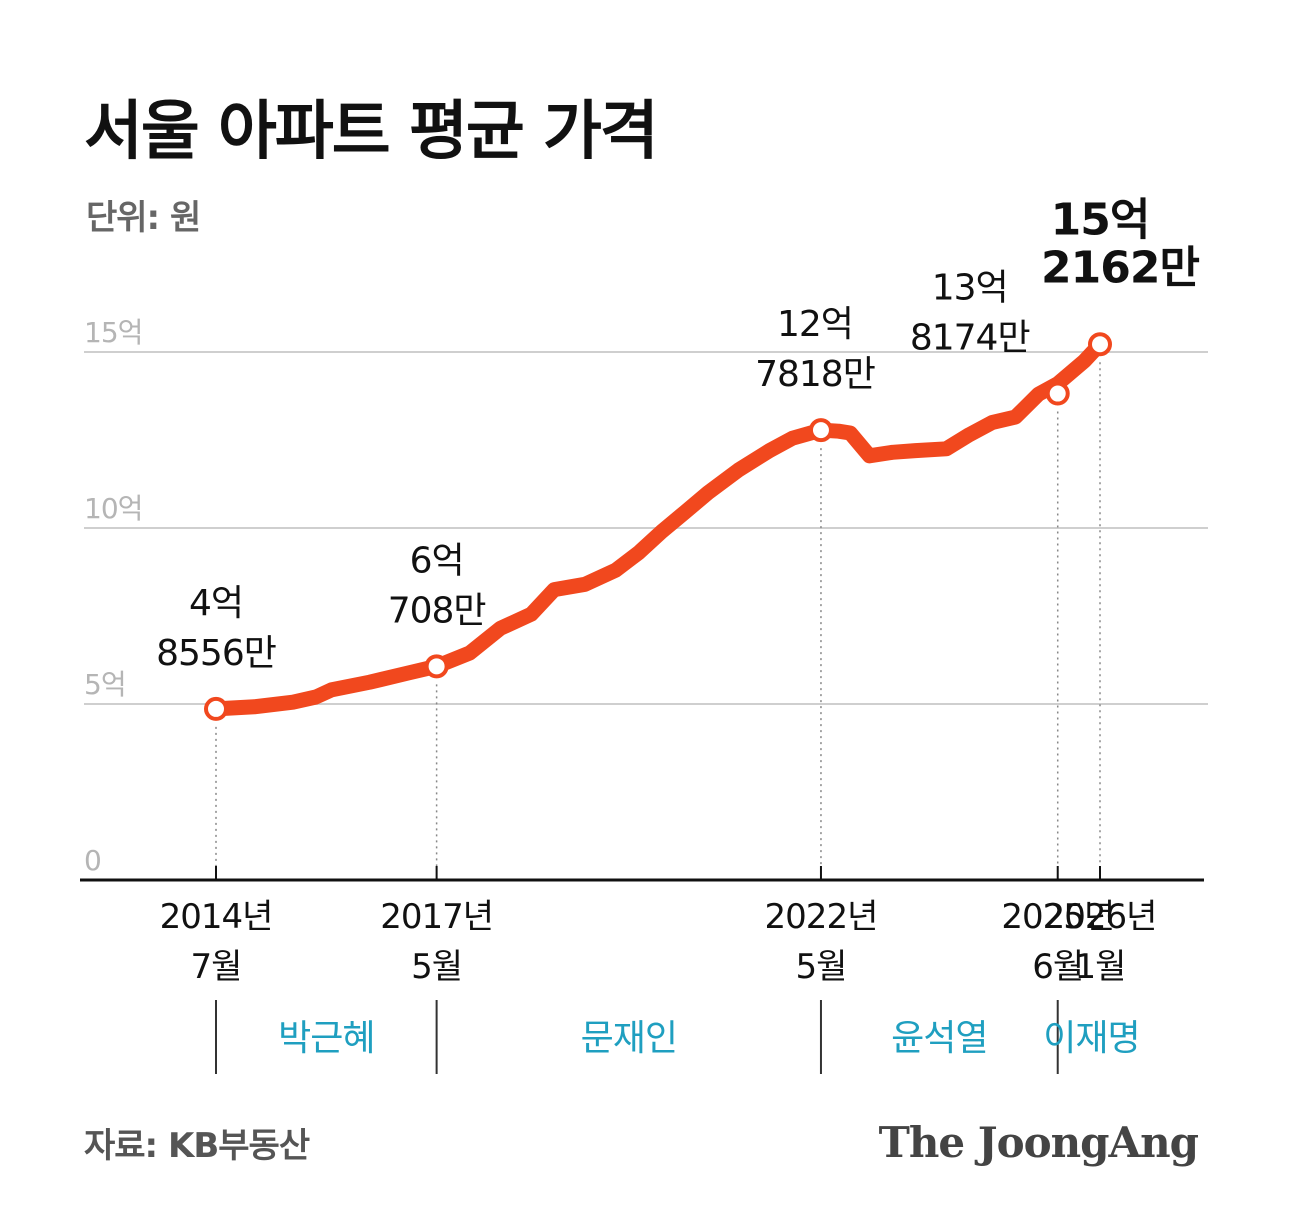 This screenshot has height=1226, width=1290. I want to click on value-label-man: 8556만, so click(216, 653).